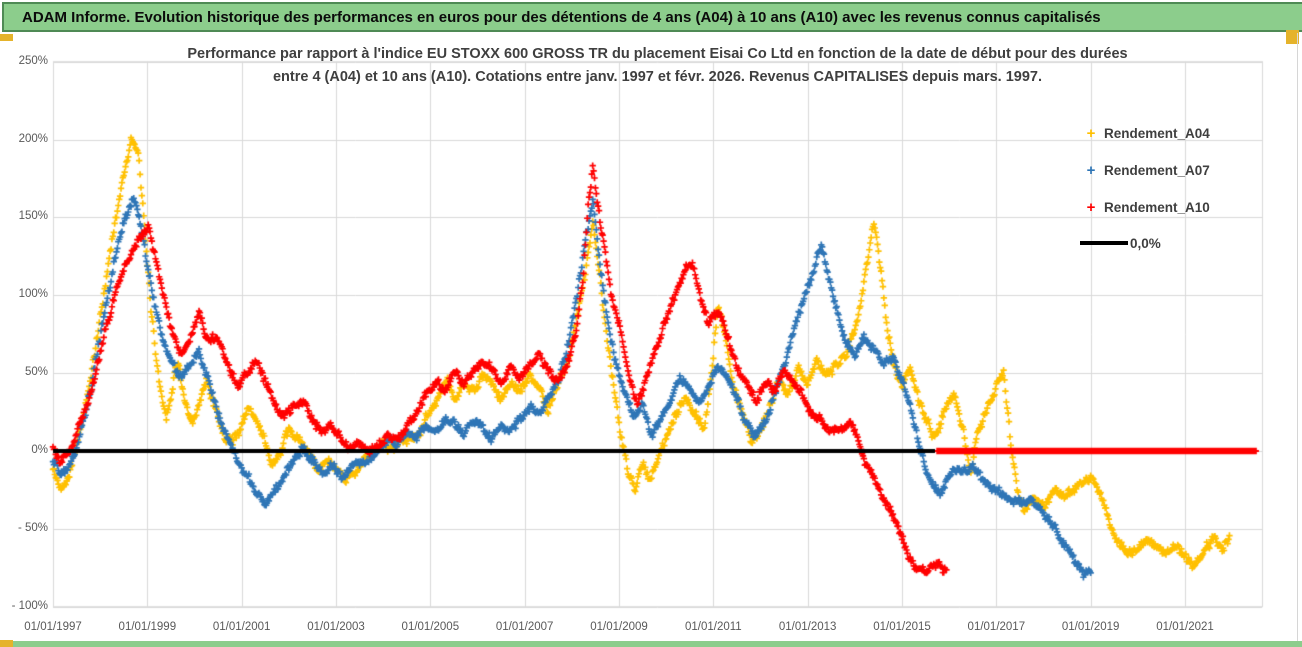  I want to click on legend-label: 0,0%, so click(1145, 243).